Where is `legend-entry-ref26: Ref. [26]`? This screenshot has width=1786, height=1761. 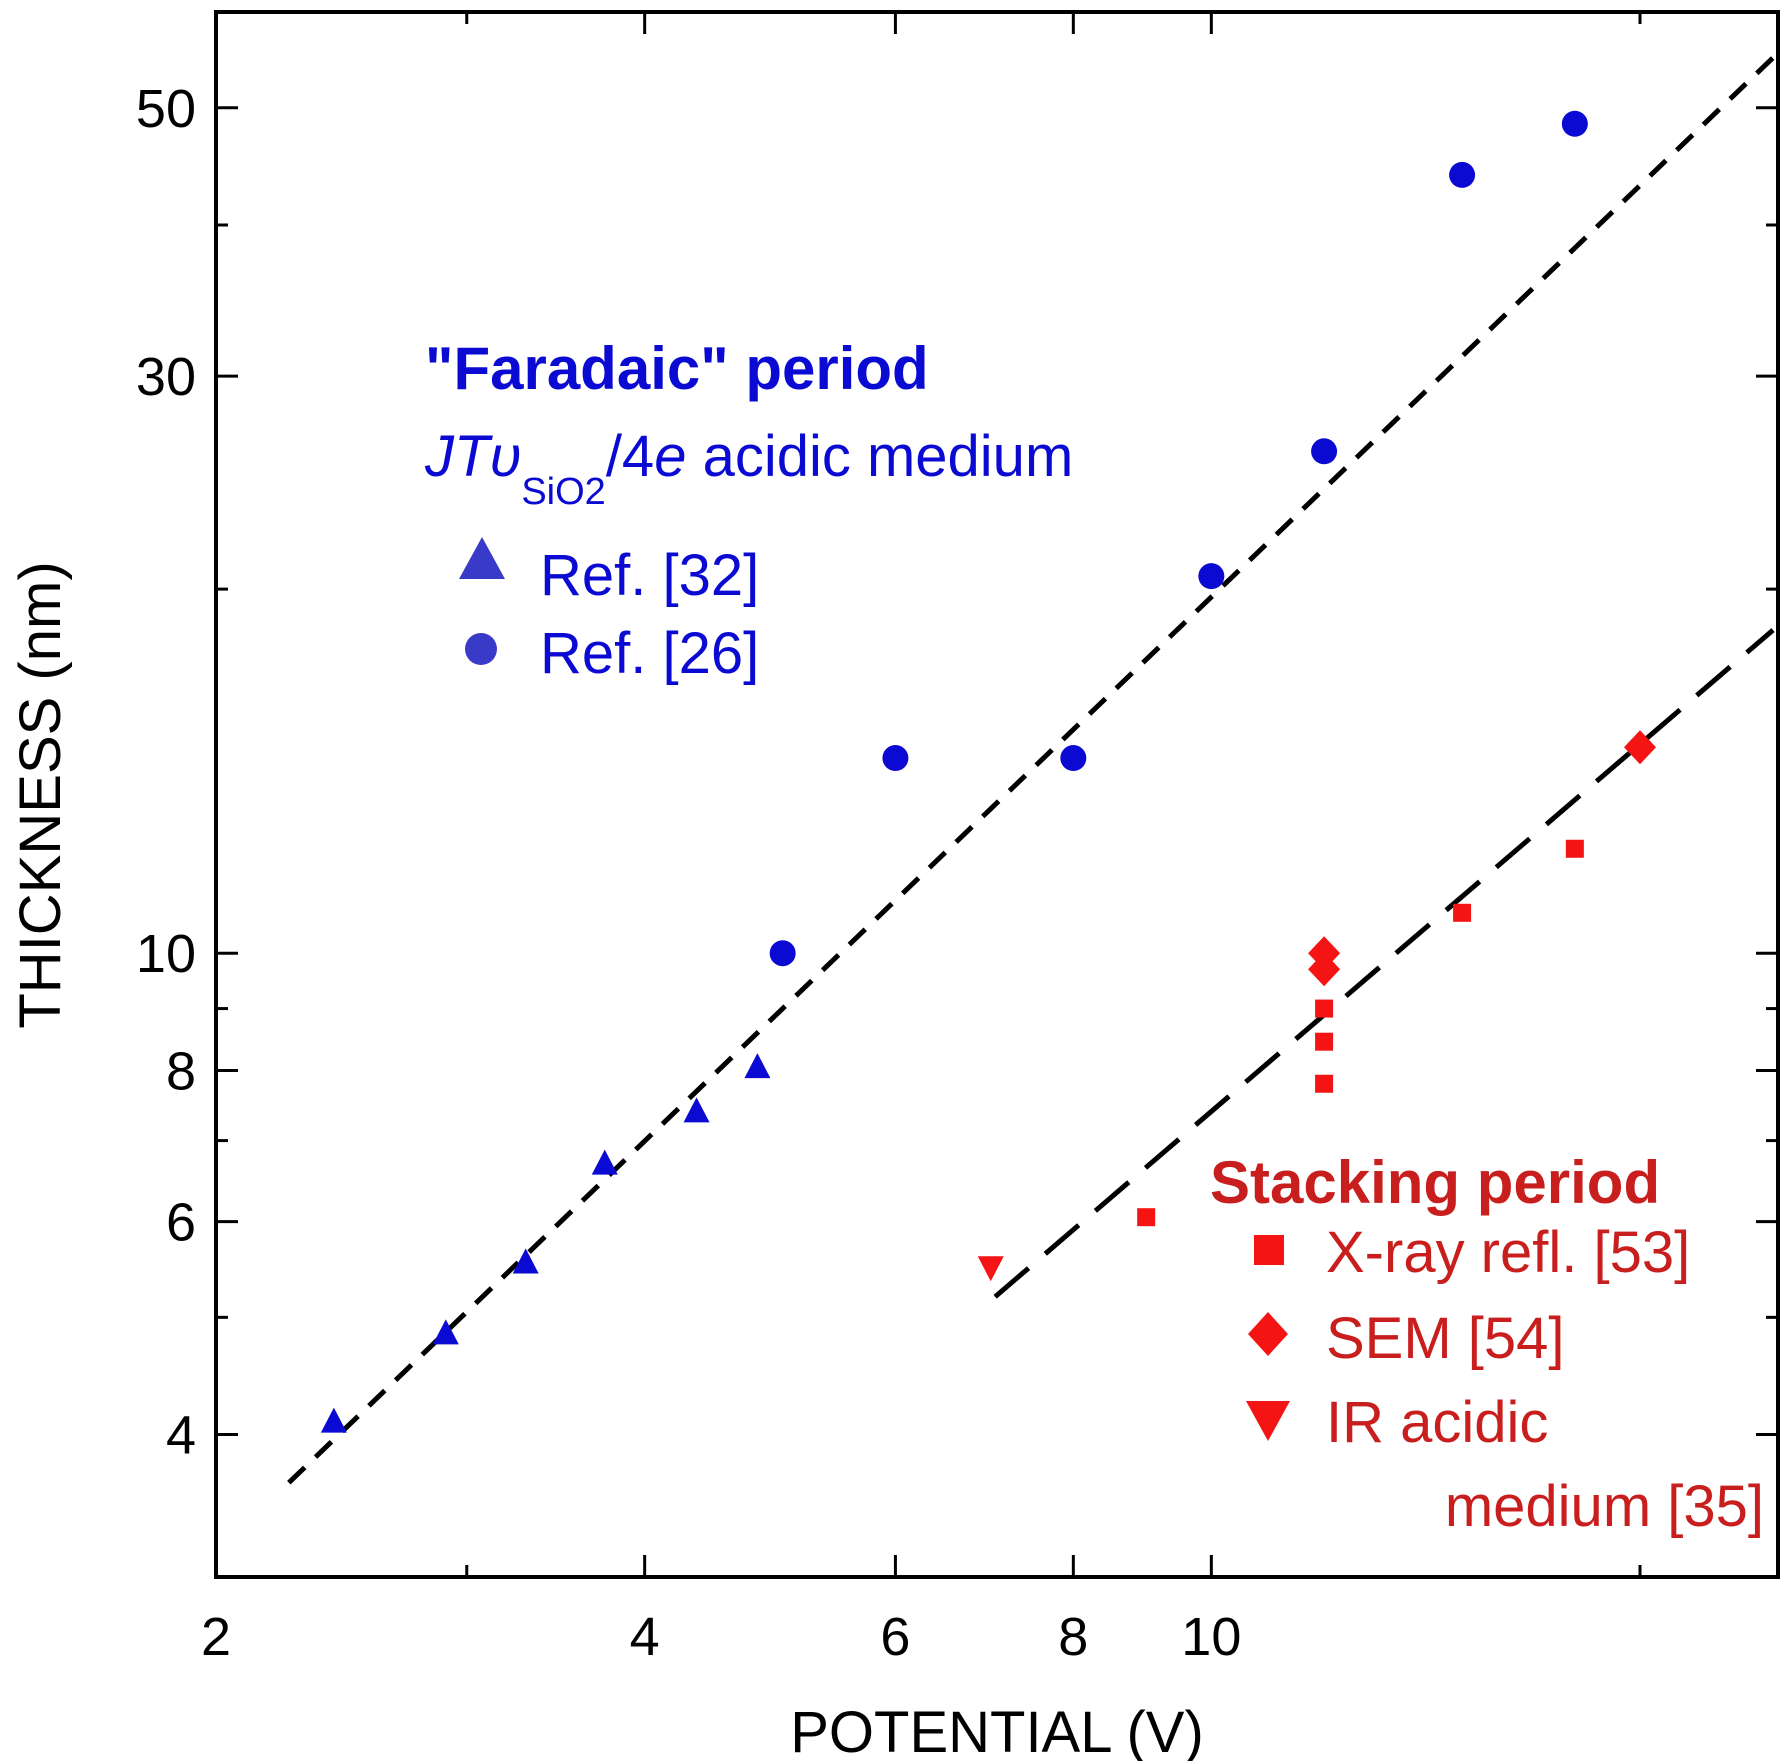
legend-entry-ref26: Ref. [26] is located at coordinates (649, 653).